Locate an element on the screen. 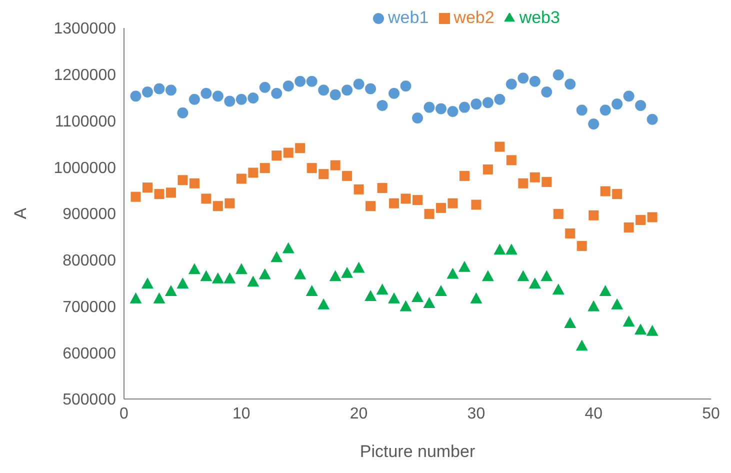  y-tick-label: 1200000 is located at coordinates (85, 75).